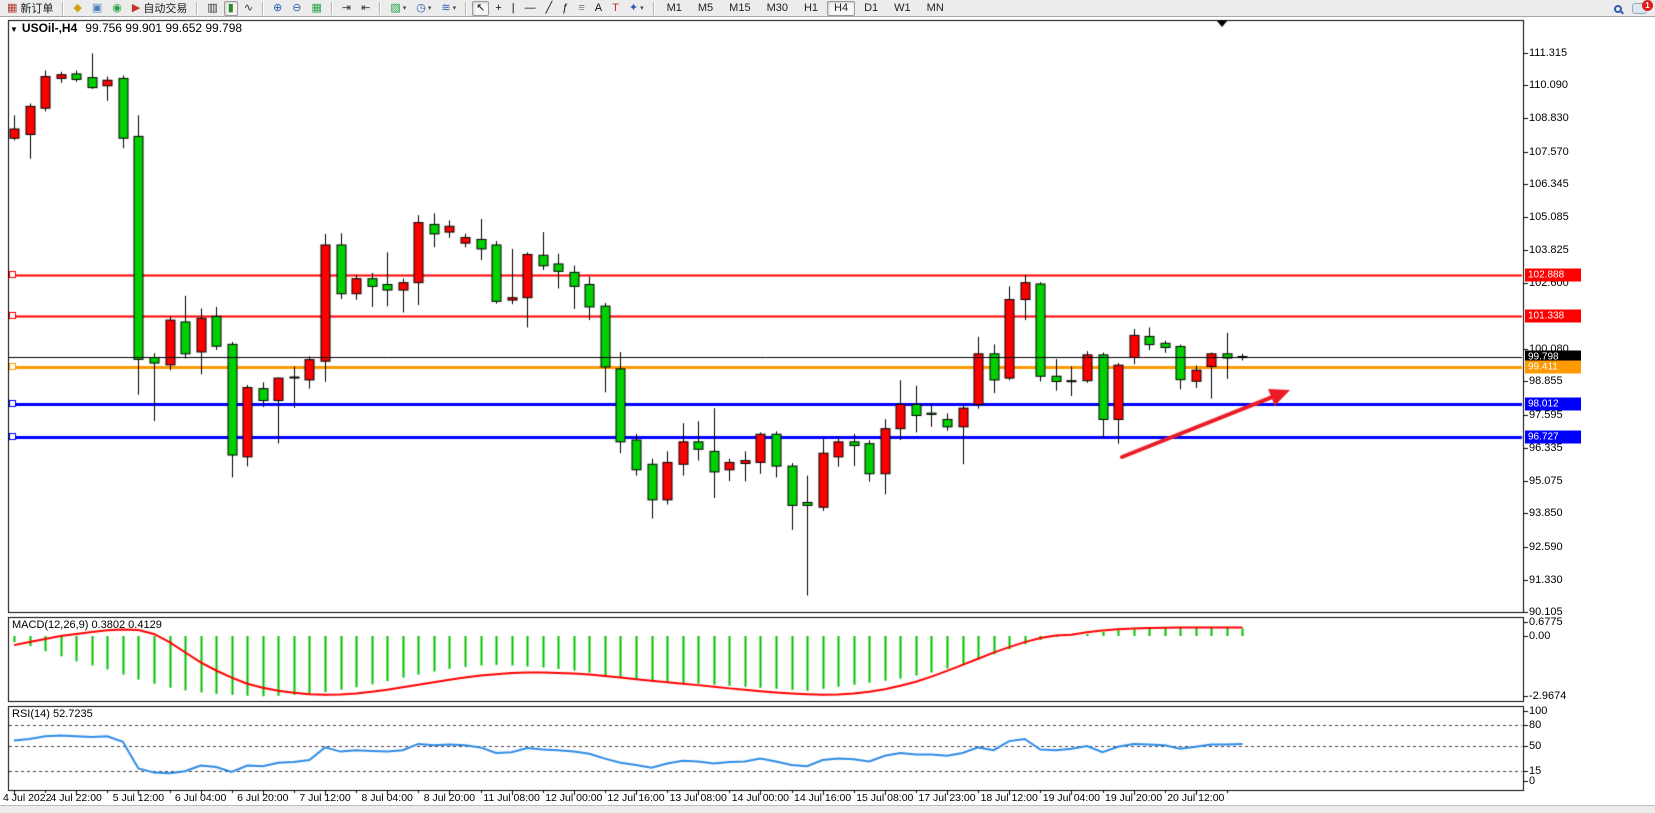 The width and height of the screenshot is (1655, 813). Describe the element at coordinates (136, 7) in the screenshot. I see `autotrading-button: ▶` at that location.